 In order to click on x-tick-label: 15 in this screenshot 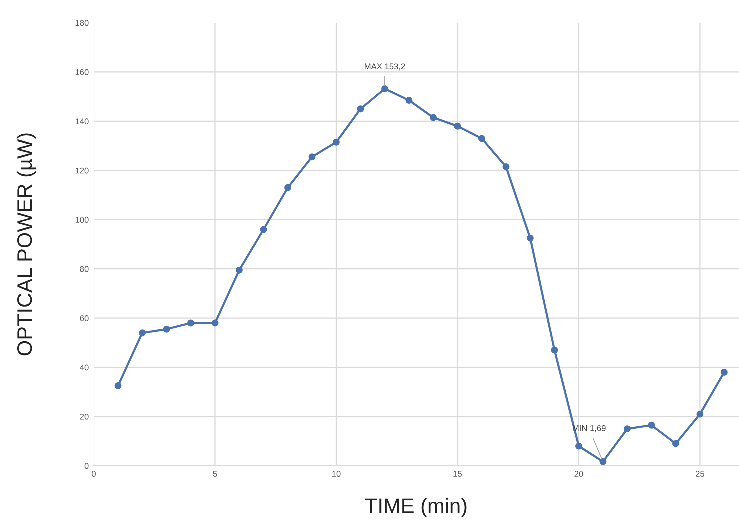, I will do `click(458, 474)`.